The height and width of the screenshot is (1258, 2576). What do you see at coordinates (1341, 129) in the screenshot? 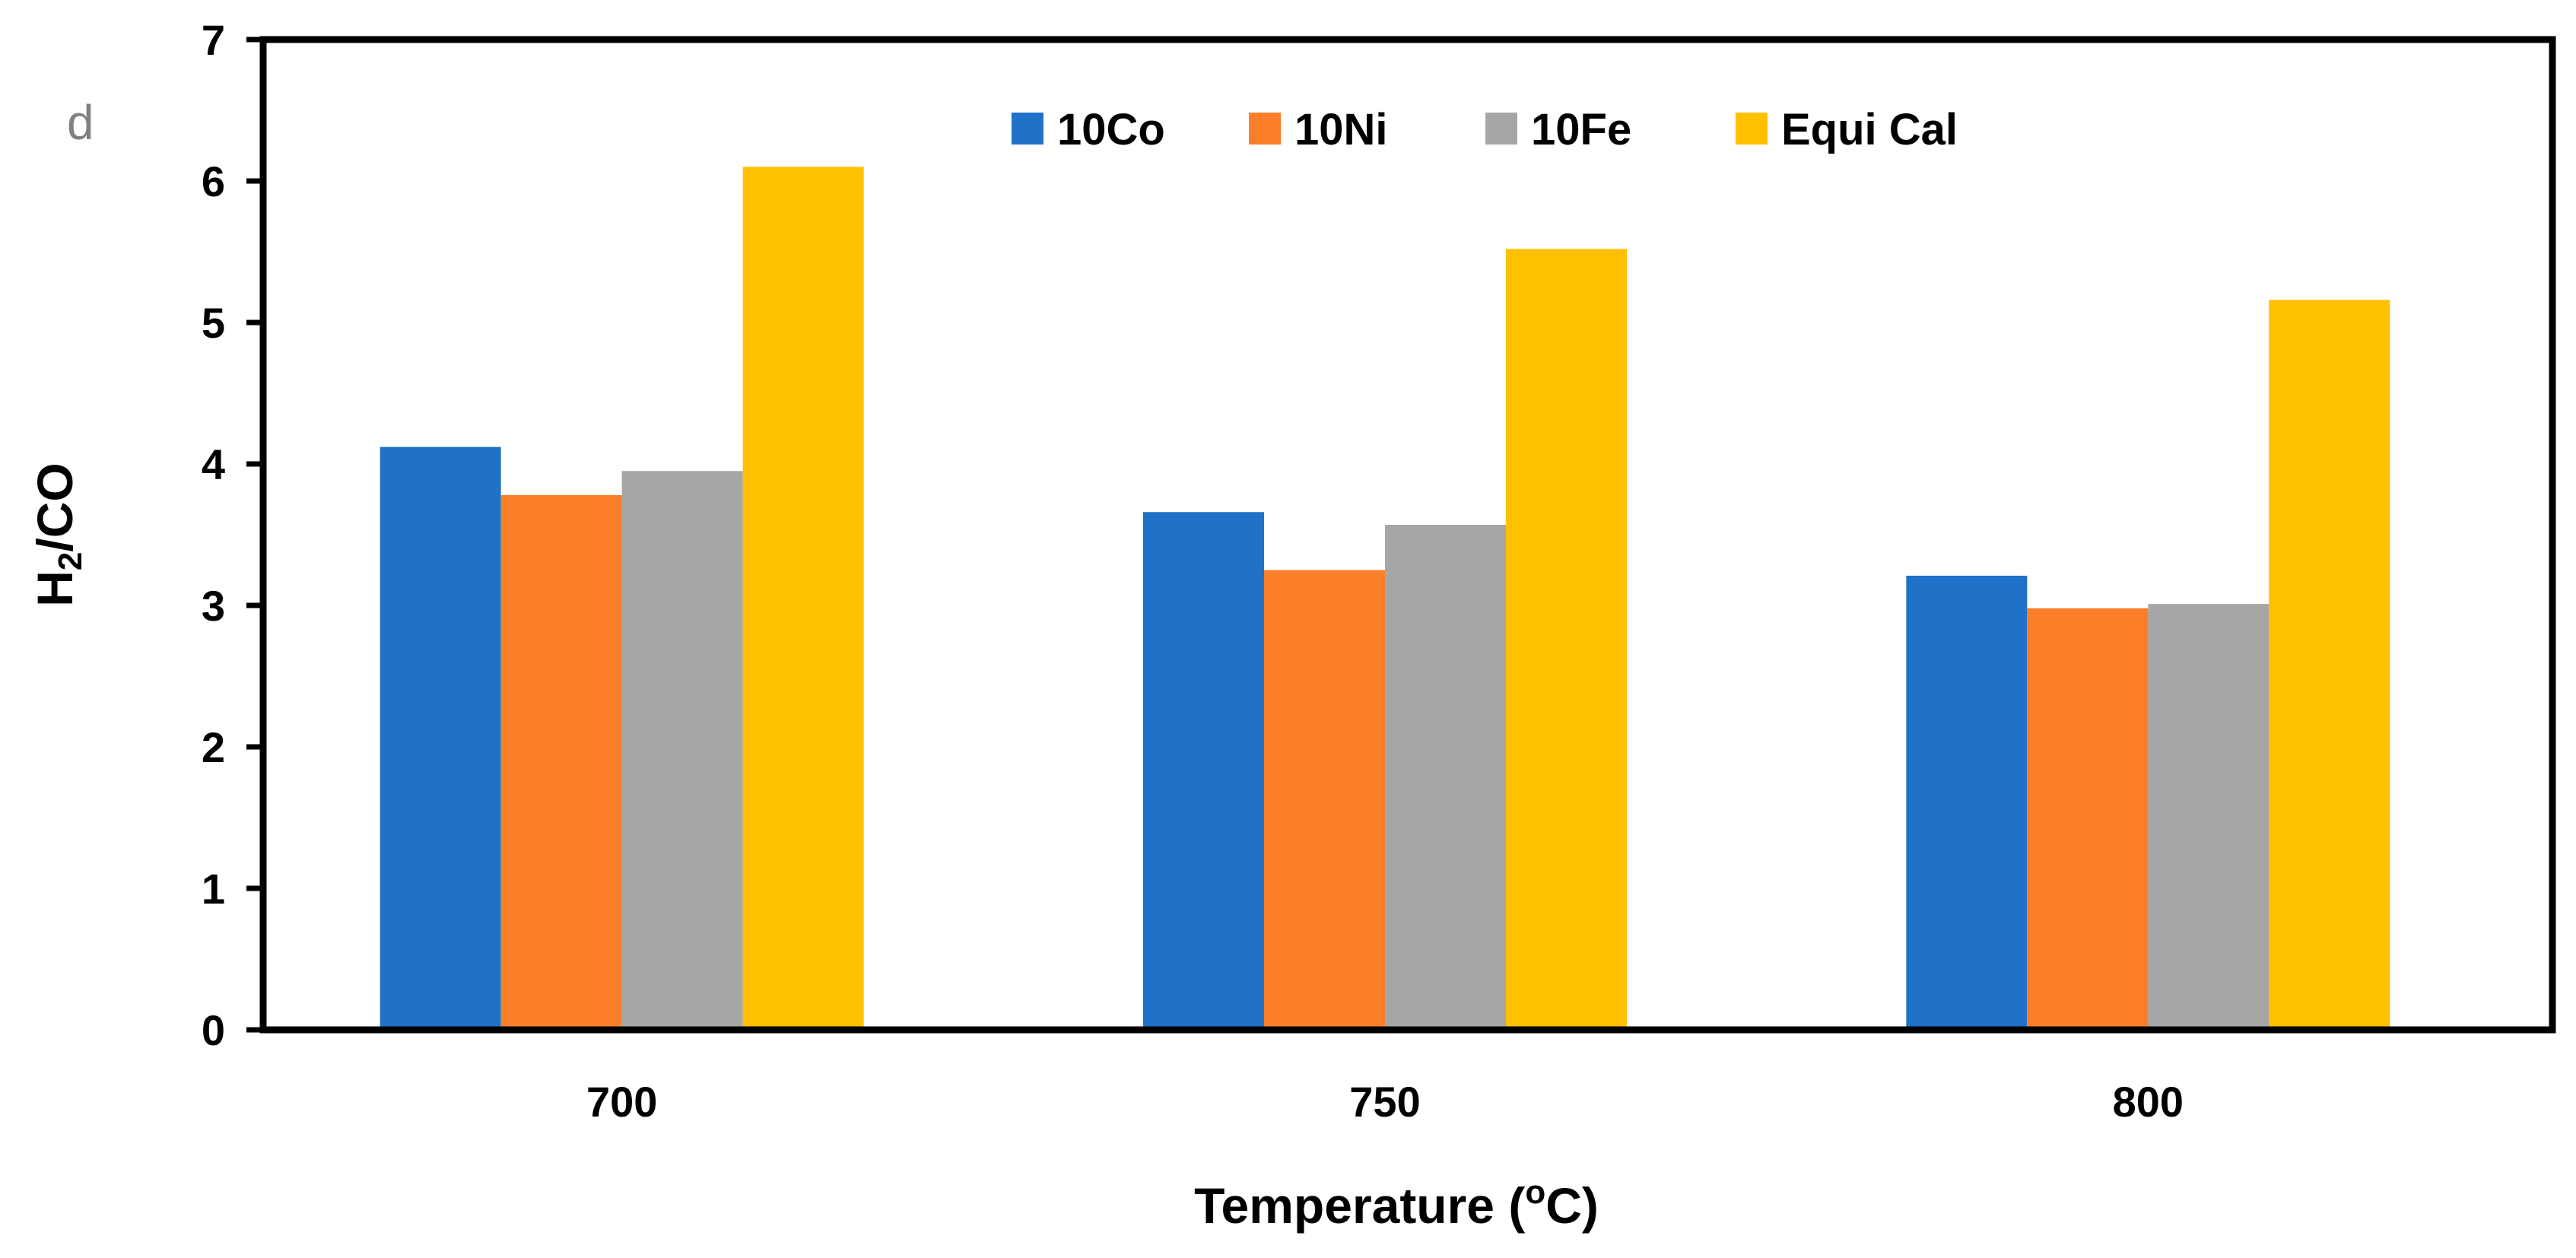
I see `legend-label-10ni: 10Ni` at bounding box center [1341, 129].